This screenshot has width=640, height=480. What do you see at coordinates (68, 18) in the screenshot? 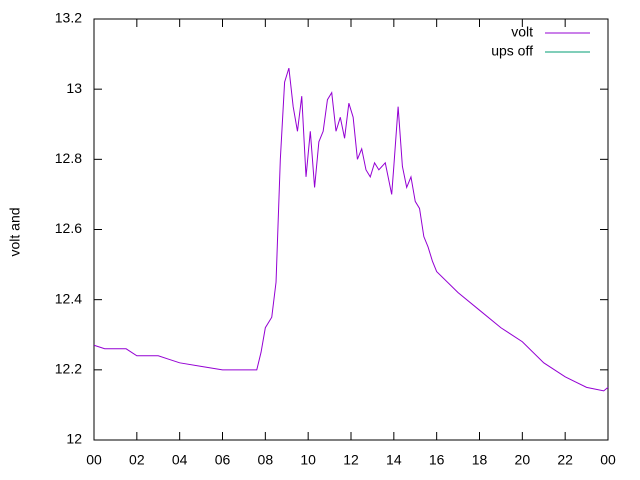
I see `y-tick-label: 13.2` at bounding box center [68, 18].